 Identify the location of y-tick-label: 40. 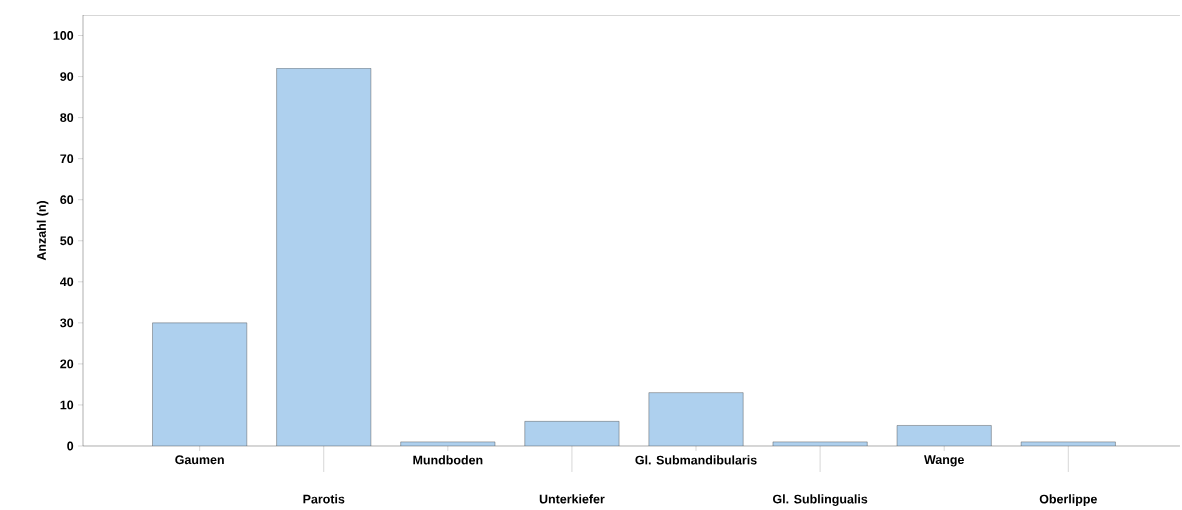
(67, 282).